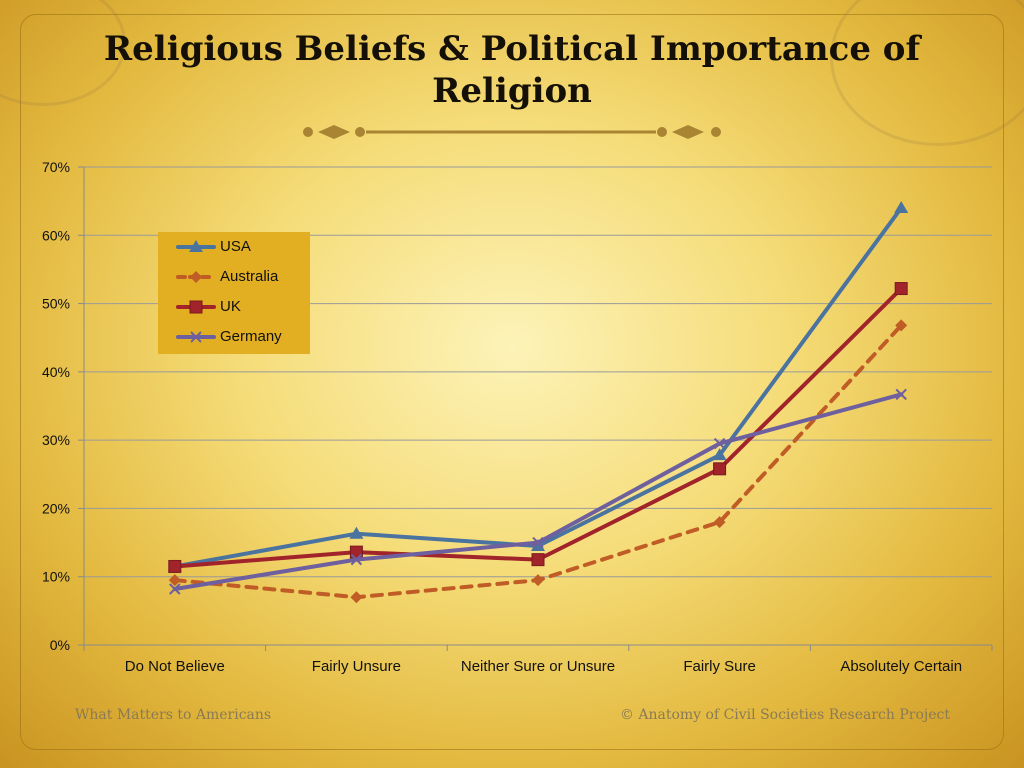 This screenshot has width=1024, height=768. What do you see at coordinates (719, 666) in the screenshot?
I see `x-tick-label: Fairly Sure` at bounding box center [719, 666].